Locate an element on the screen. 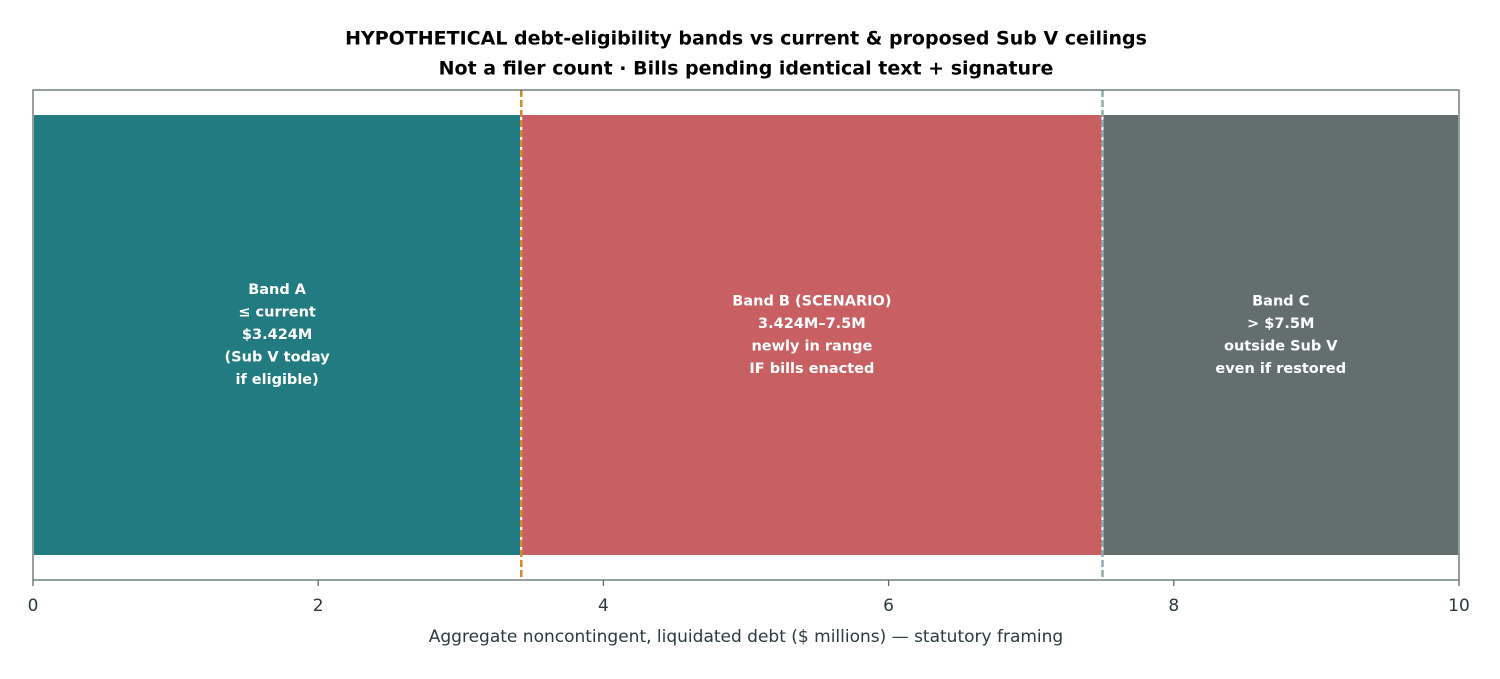 Image resolution: width=1500 pixels, height=679 pixels. segment-label: (Sub V today is located at coordinates (278, 358).